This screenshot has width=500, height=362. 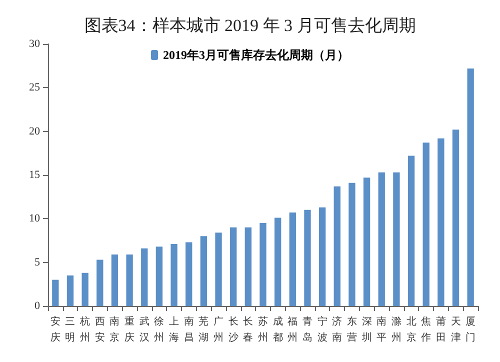 I want to click on x-tick-label: 莆田, so click(x=441, y=330).